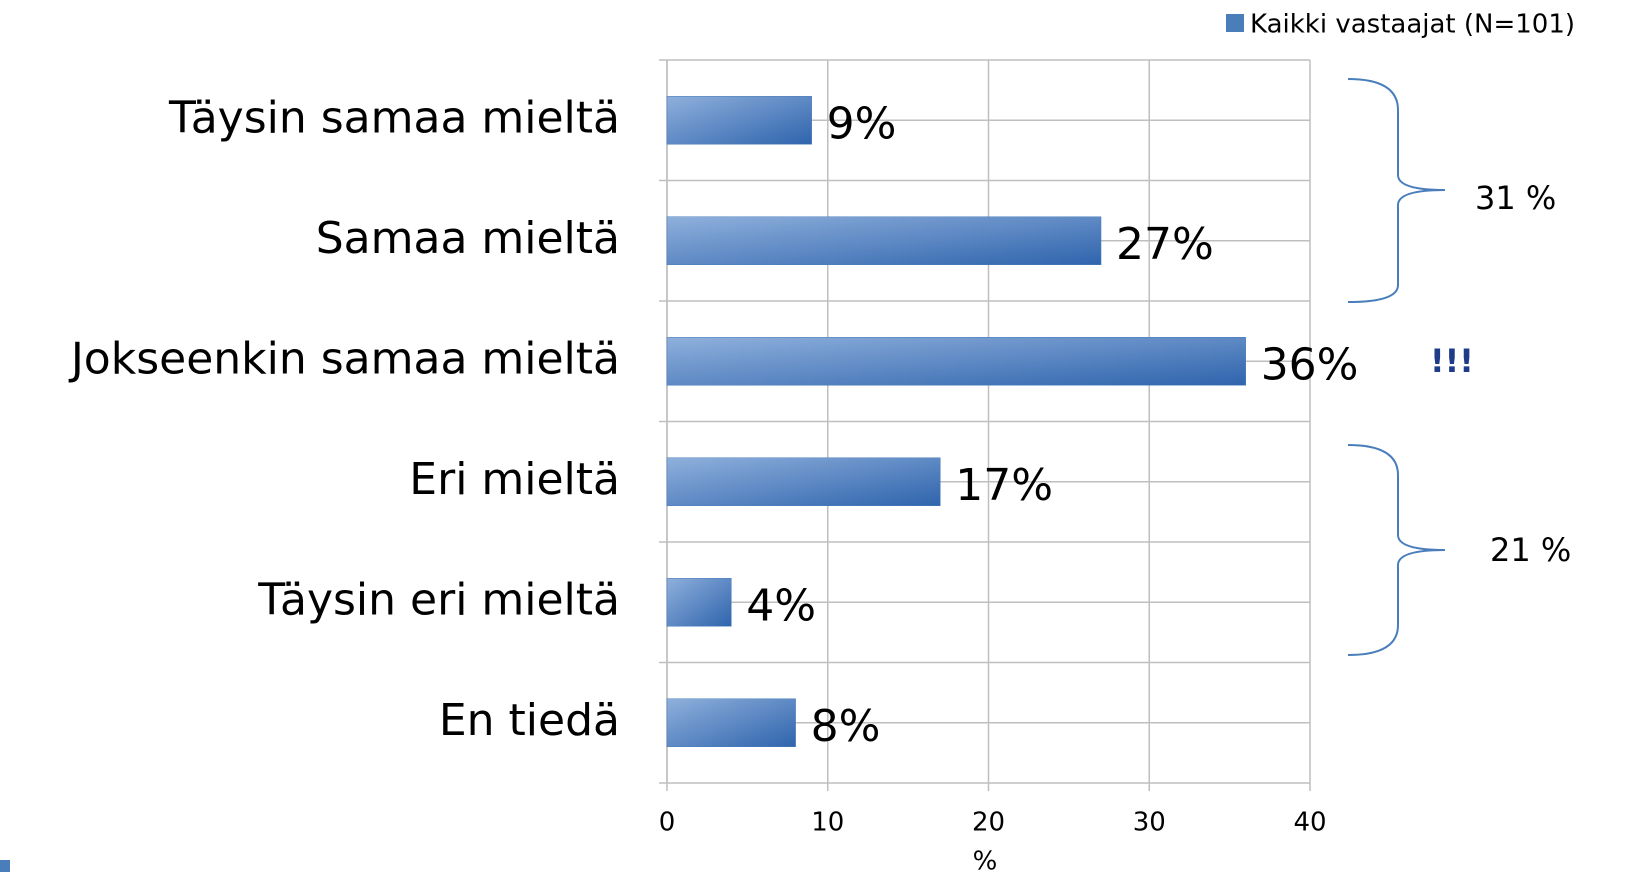 The height and width of the screenshot is (872, 1635). Describe the element at coordinates (1412, 25) in the screenshot. I see `legend-label: Kaikki vastaajat (N=101)` at that location.